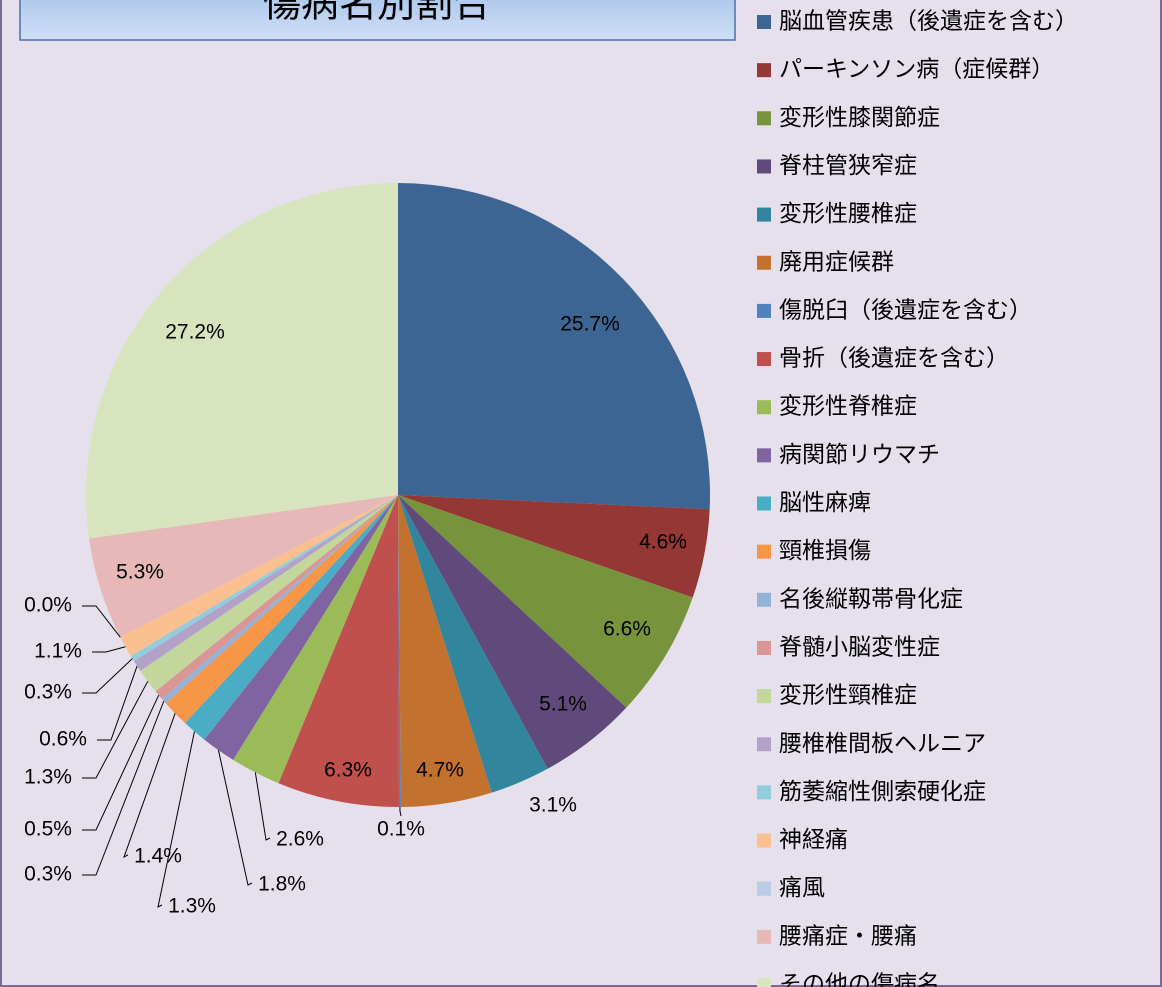 The height and width of the screenshot is (987, 1162). I want to click on data-label: 3.1%, so click(553, 805).